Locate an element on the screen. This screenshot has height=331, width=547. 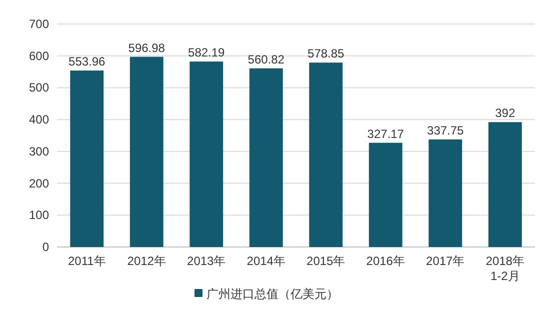
y-tick-label: 300 is located at coordinates (39, 151).